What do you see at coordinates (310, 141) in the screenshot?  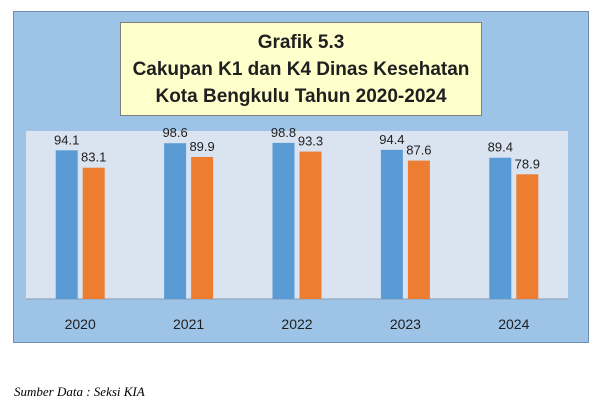 I see `data-label-series-2-2022: 93.3` at bounding box center [310, 141].